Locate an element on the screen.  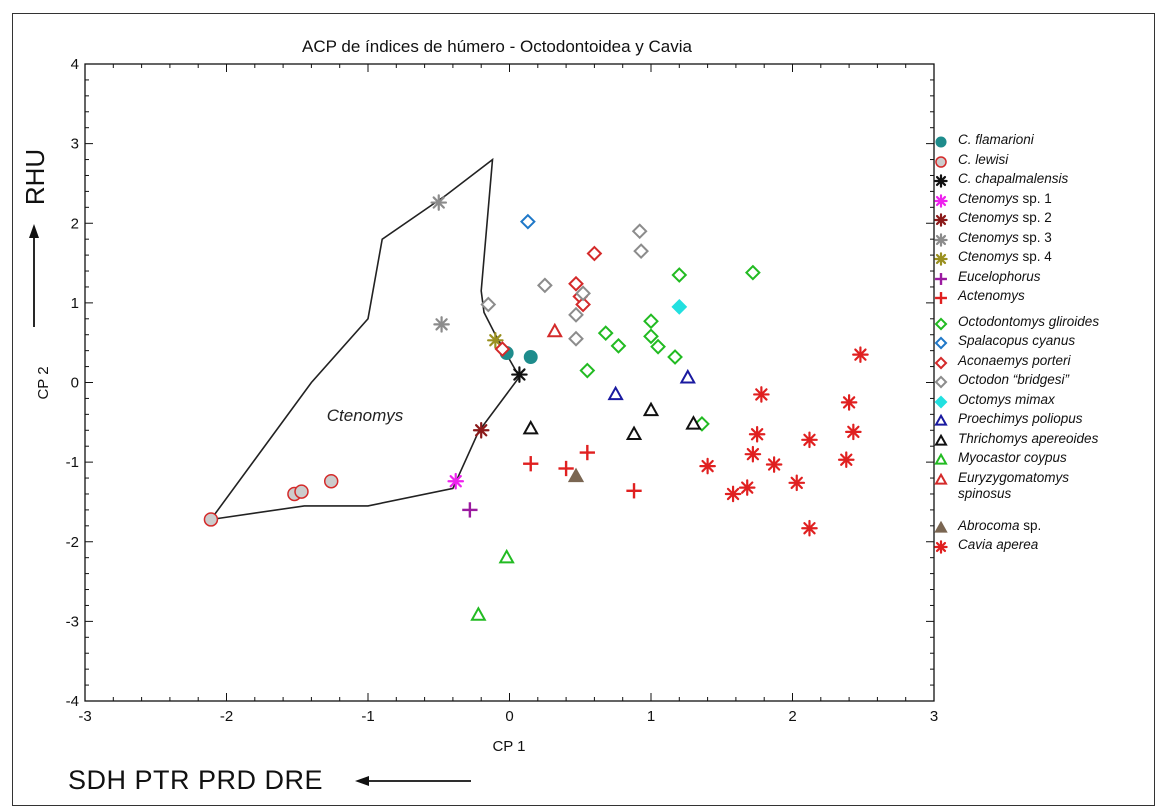
legend-item: Proechimys poliopus is located at coordinates (1044, 420).